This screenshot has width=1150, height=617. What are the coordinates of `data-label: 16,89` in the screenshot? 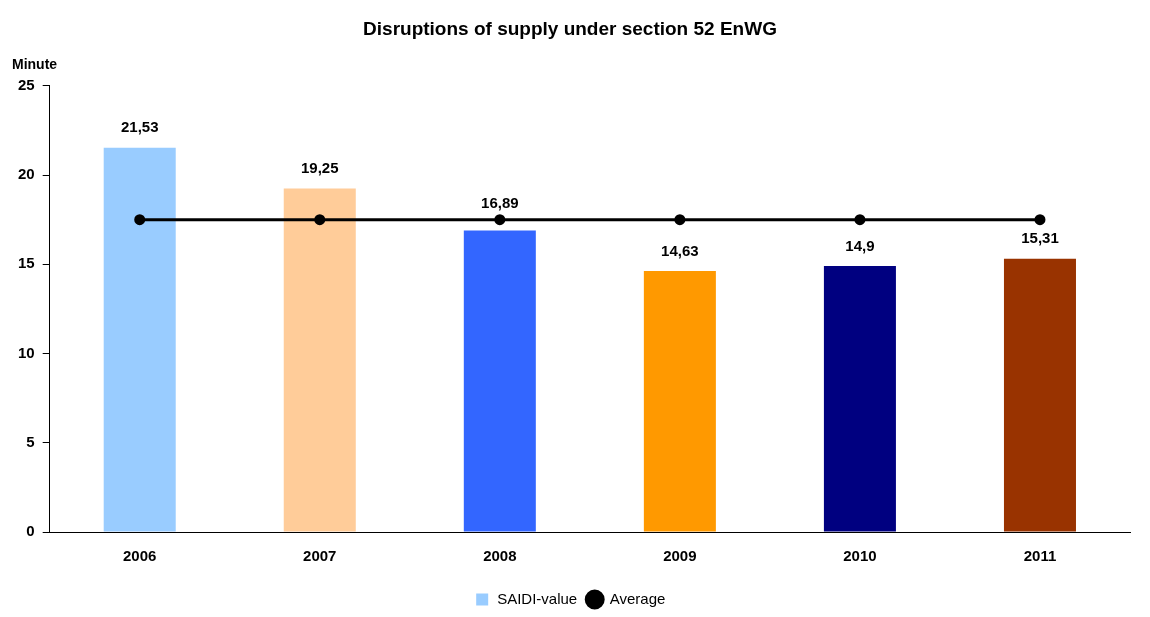 It's located at (500, 203).